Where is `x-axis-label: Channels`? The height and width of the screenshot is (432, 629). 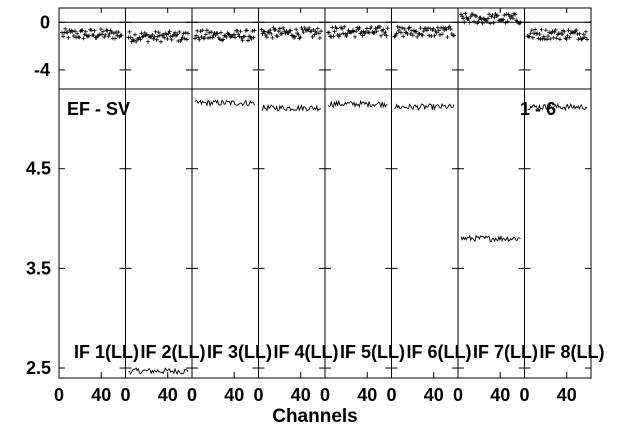
x-axis-label: Channels is located at coordinates (315, 416).